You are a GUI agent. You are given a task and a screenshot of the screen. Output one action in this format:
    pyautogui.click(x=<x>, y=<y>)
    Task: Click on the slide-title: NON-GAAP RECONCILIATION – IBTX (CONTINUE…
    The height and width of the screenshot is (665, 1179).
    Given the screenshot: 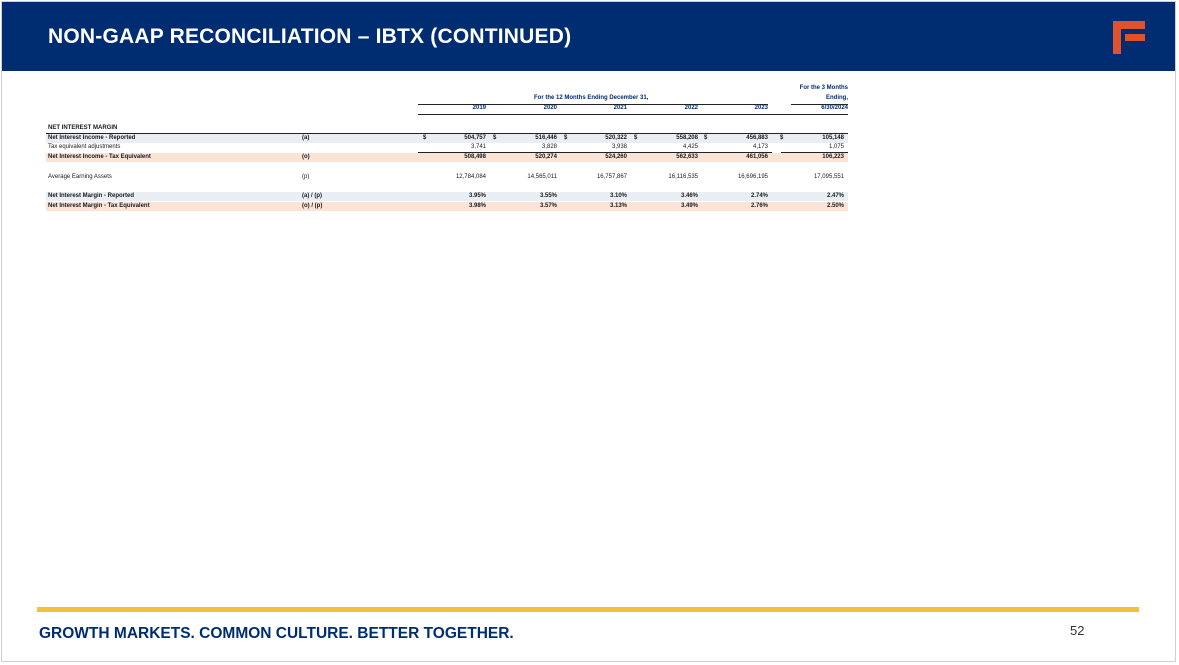 What is the action you would take?
    pyautogui.click(x=310, y=36)
    